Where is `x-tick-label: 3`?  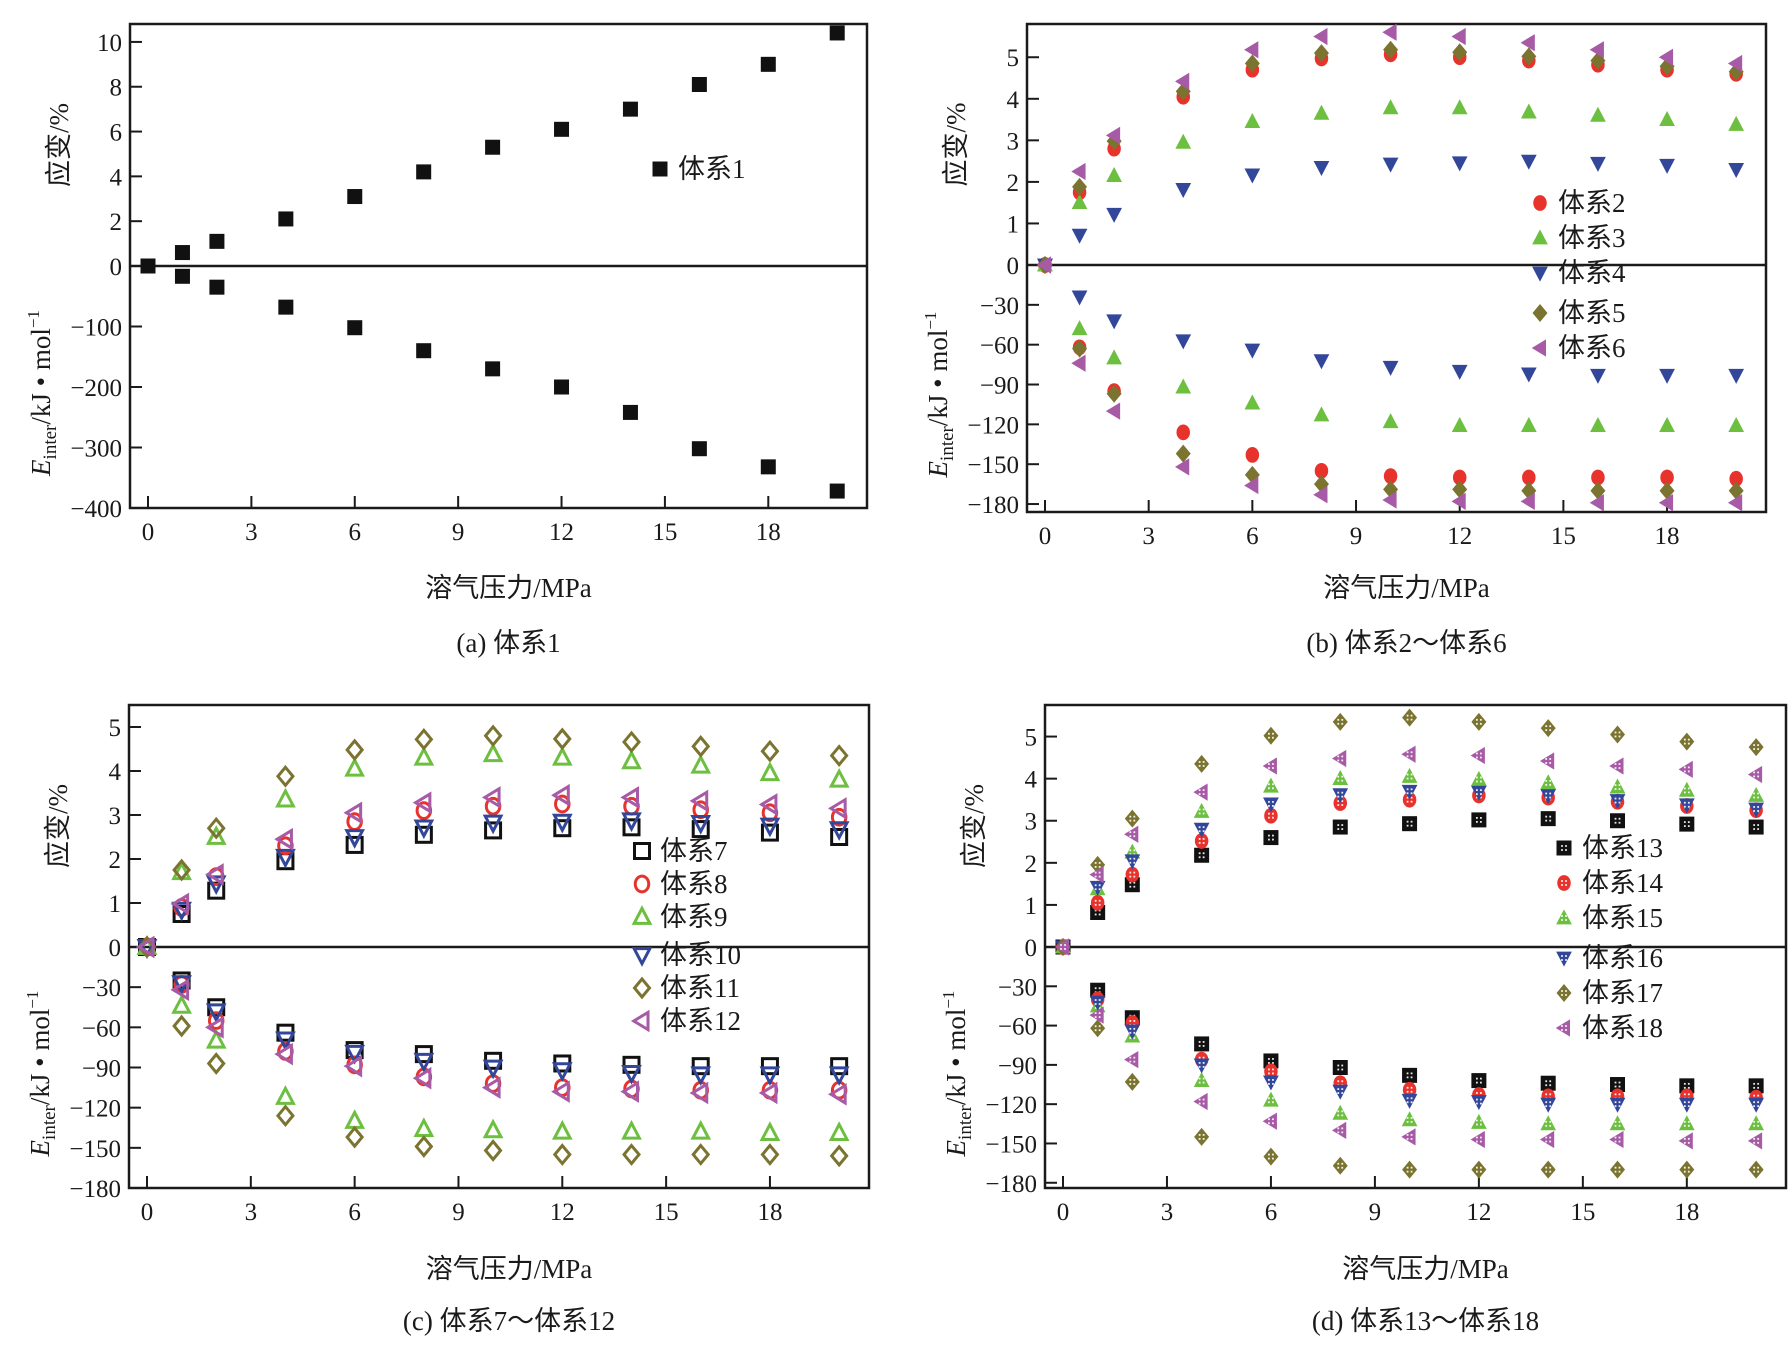
x-tick-label: 3 is located at coordinates (251, 1212).